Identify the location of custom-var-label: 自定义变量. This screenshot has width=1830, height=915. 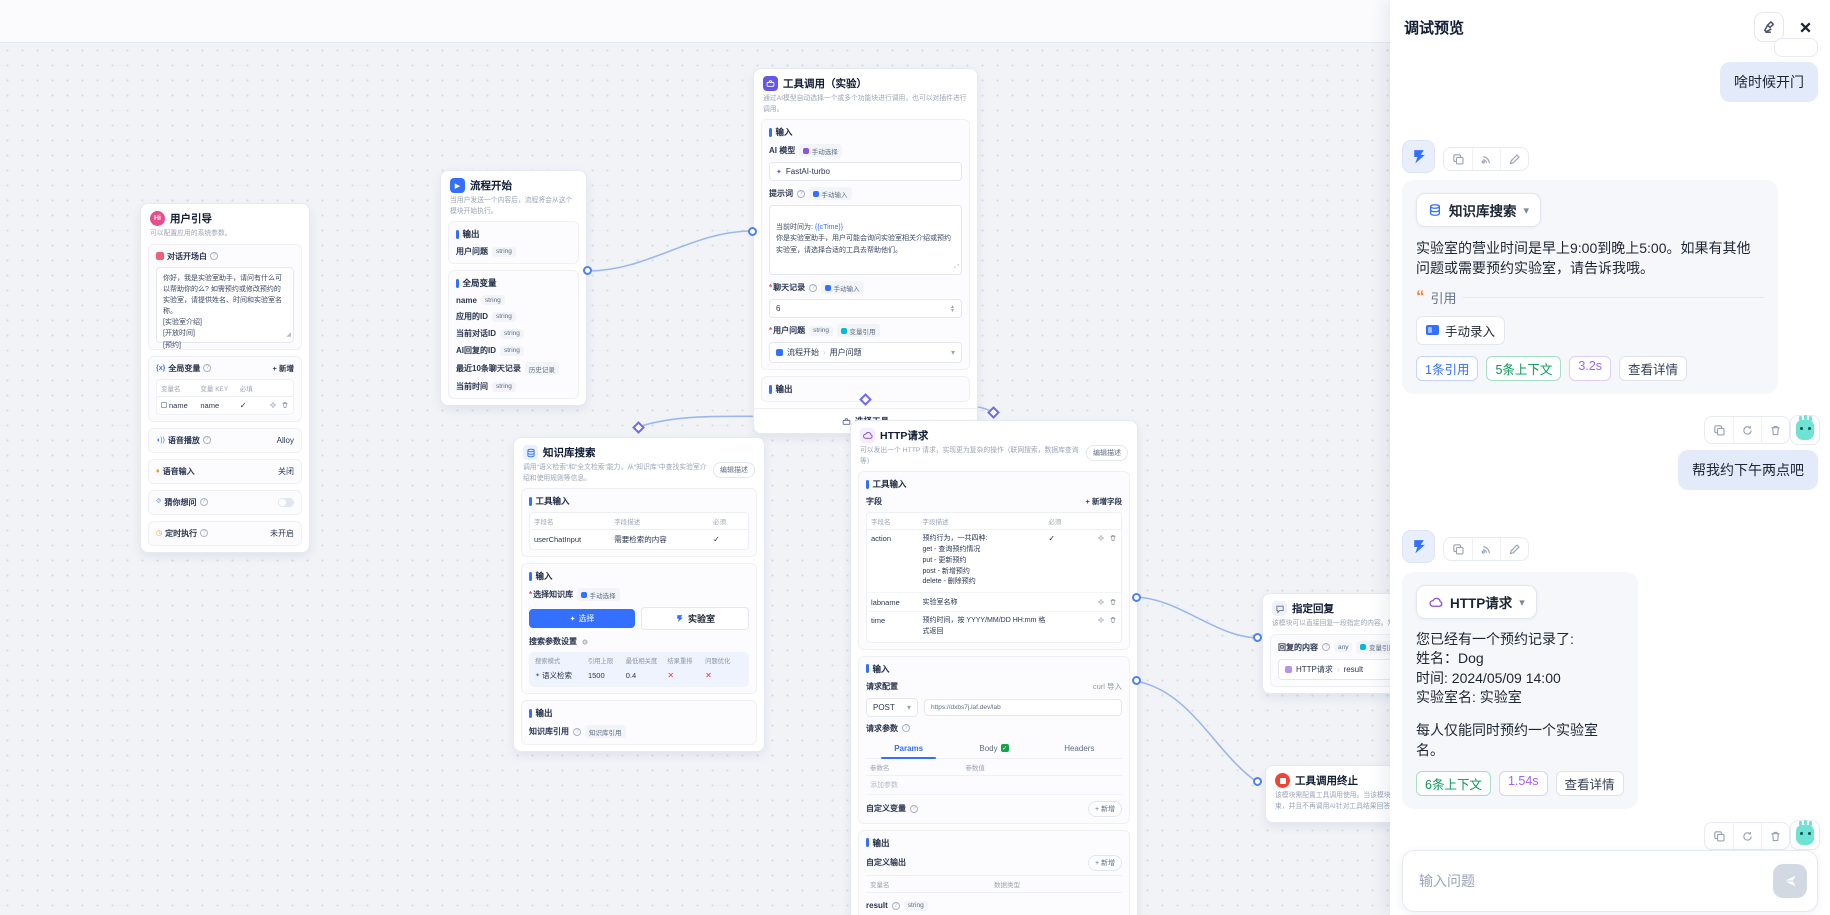
(886, 809).